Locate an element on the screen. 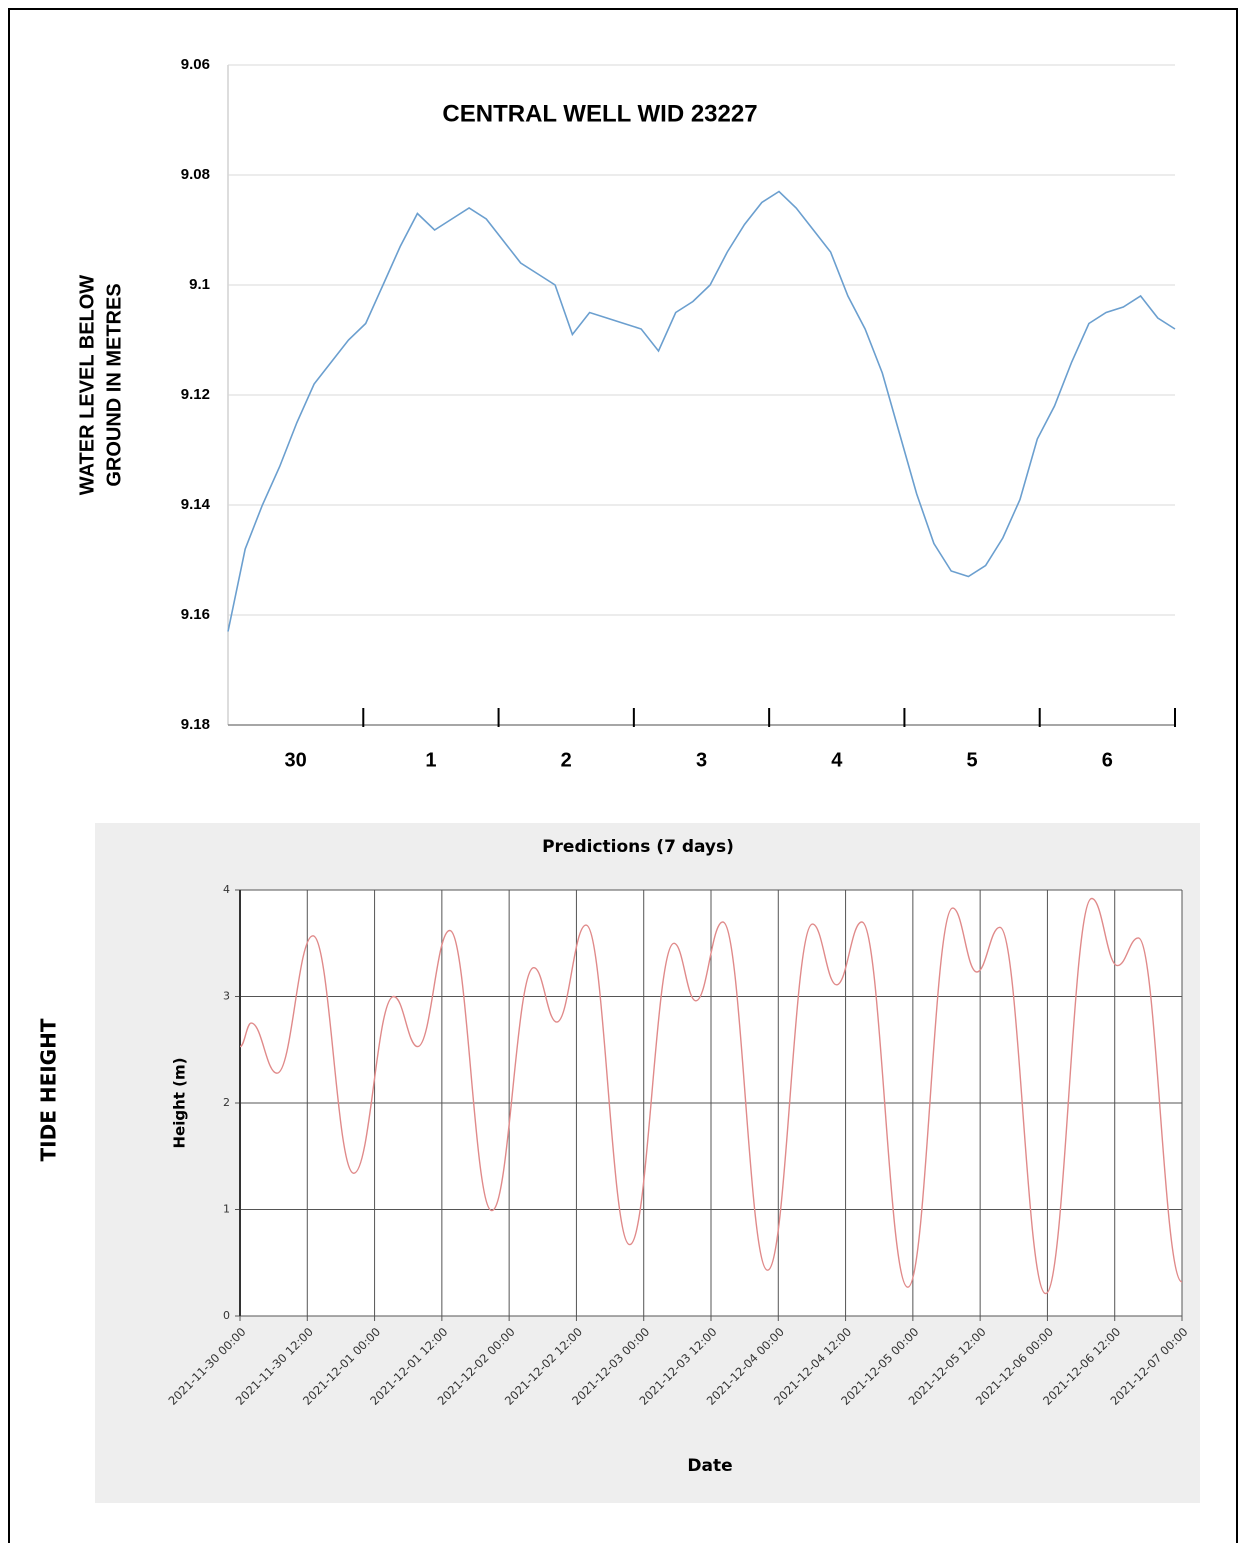 The width and height of the screenshot is (1246, 1543). y-tick-label: 9.14 is located at coordinates (196, 504).